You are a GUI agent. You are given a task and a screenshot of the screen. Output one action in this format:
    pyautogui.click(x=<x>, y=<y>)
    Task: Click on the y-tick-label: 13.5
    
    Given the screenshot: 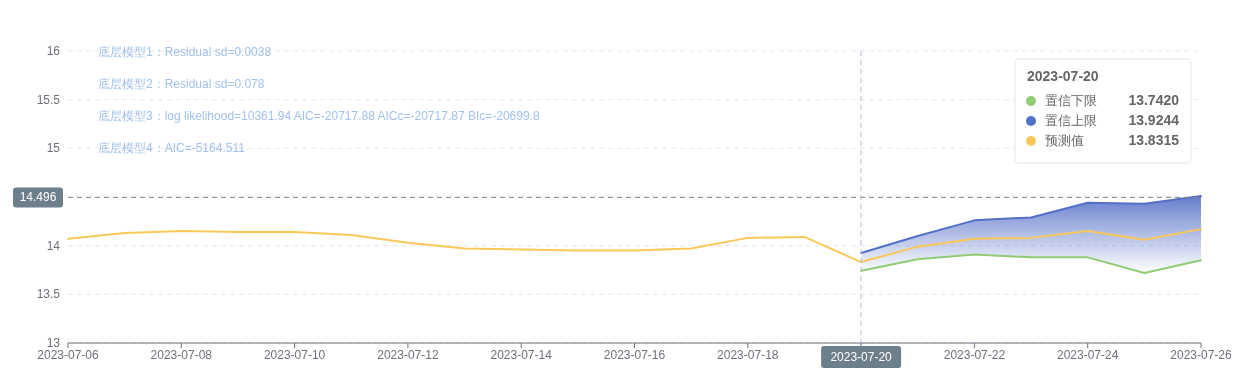 What is the action you would take?
    pyautogui.click(x=48, y=294)
    